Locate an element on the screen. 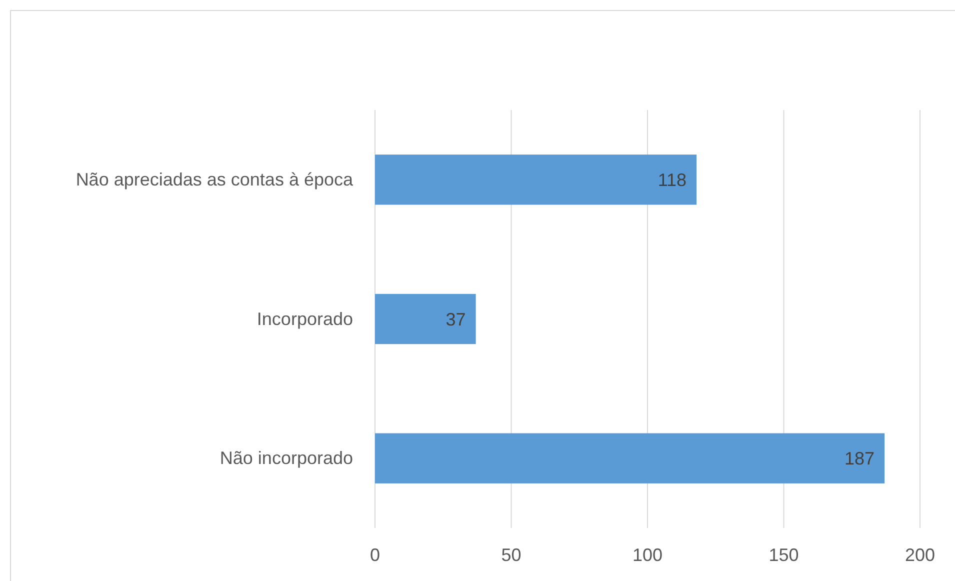 The width and height of the screenshot is (955, 581). y-tick-label: Não incorporado is located at coordinates (286, 458).